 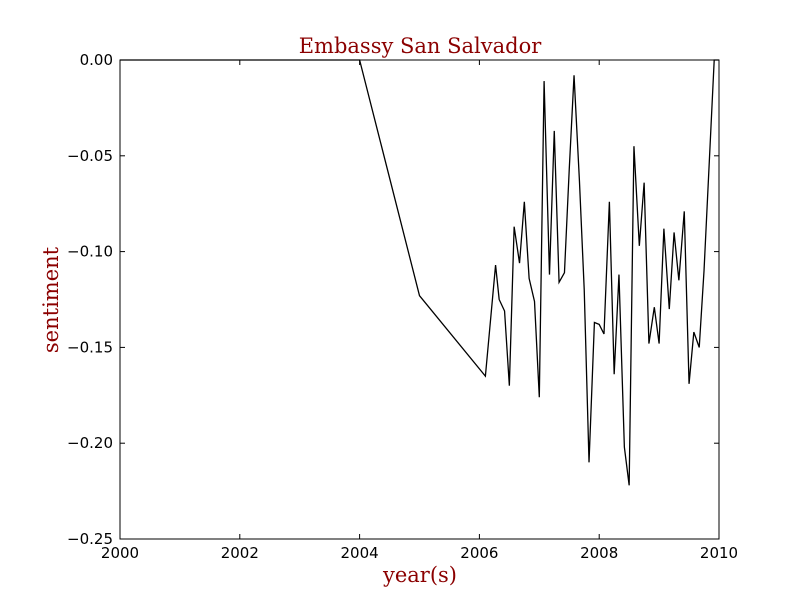 What do you see at coordinates (360, 553) in the screenshot?
I see `x-tick-label: 2004` at bounding box center [360, 553].